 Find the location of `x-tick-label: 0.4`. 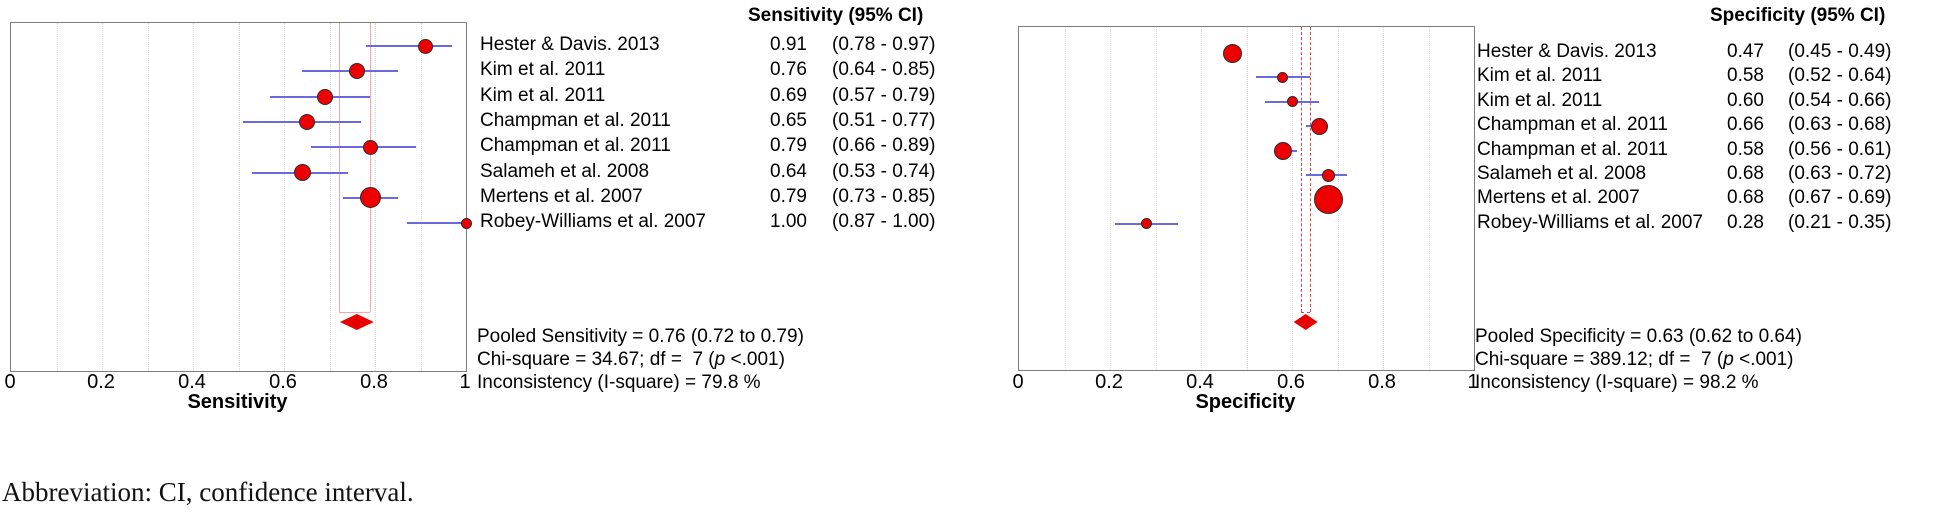

x-tick-label: 0.4 is located at coordinates (192, 382).